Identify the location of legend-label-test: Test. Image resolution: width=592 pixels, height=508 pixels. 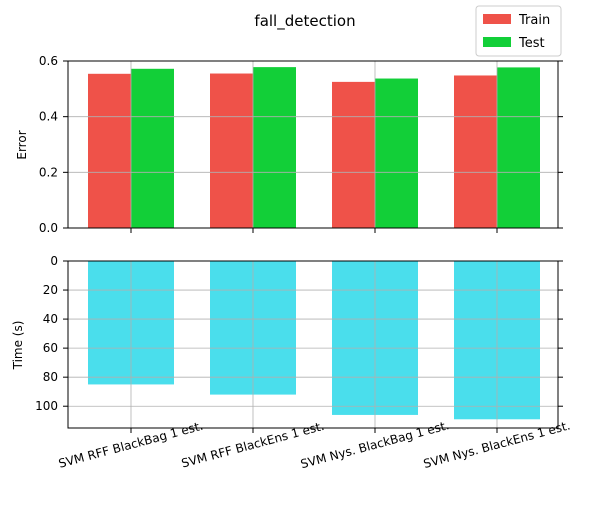
(531, 43).